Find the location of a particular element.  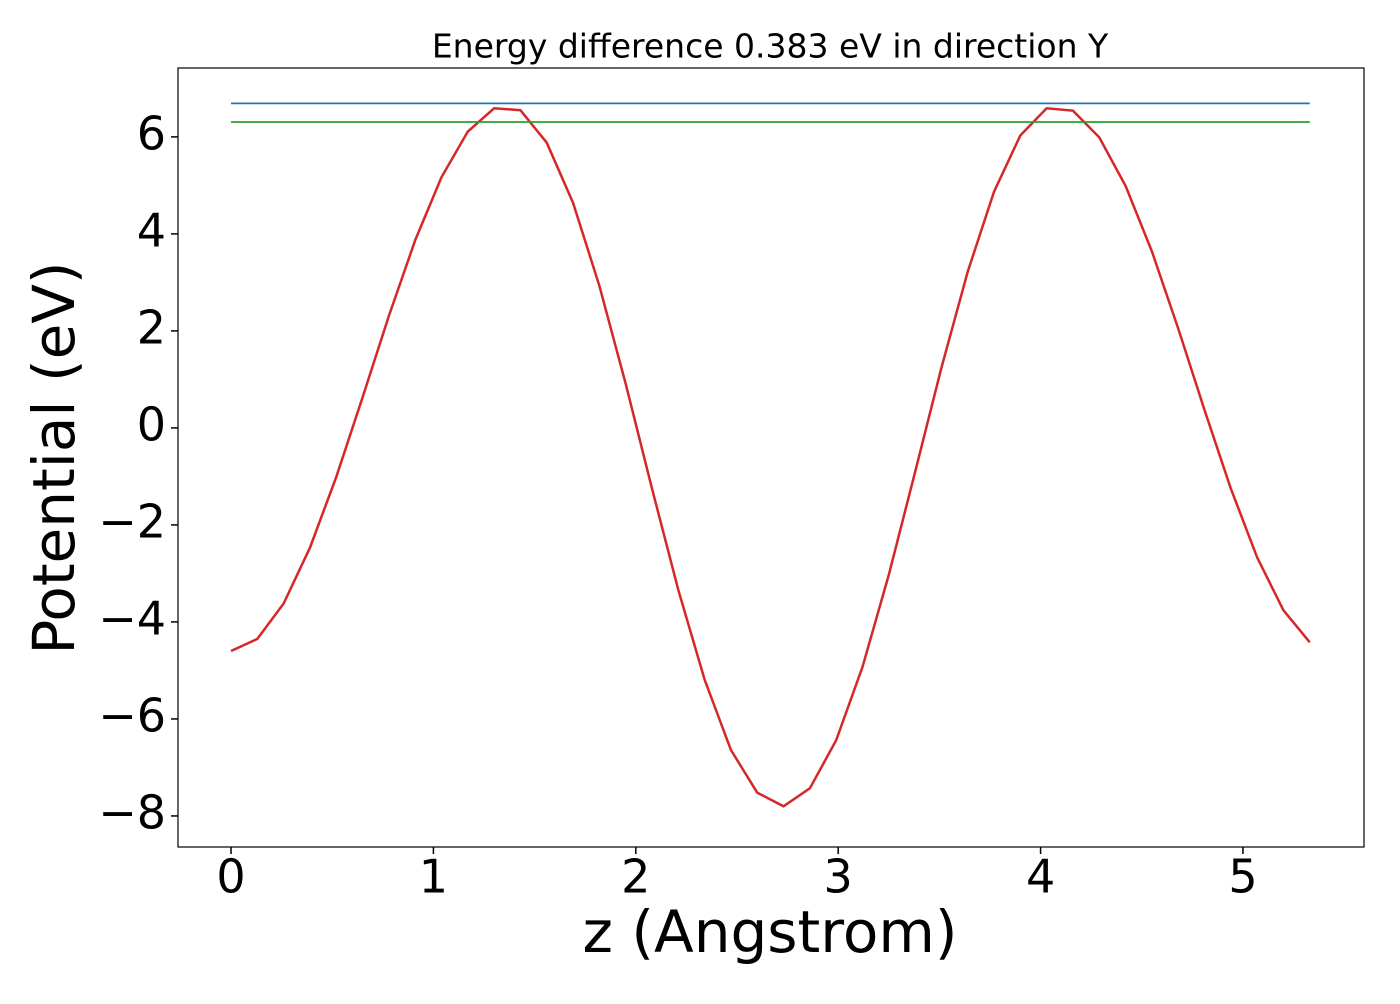

x-tick-label: 1 is located at coordinates (433, 877).